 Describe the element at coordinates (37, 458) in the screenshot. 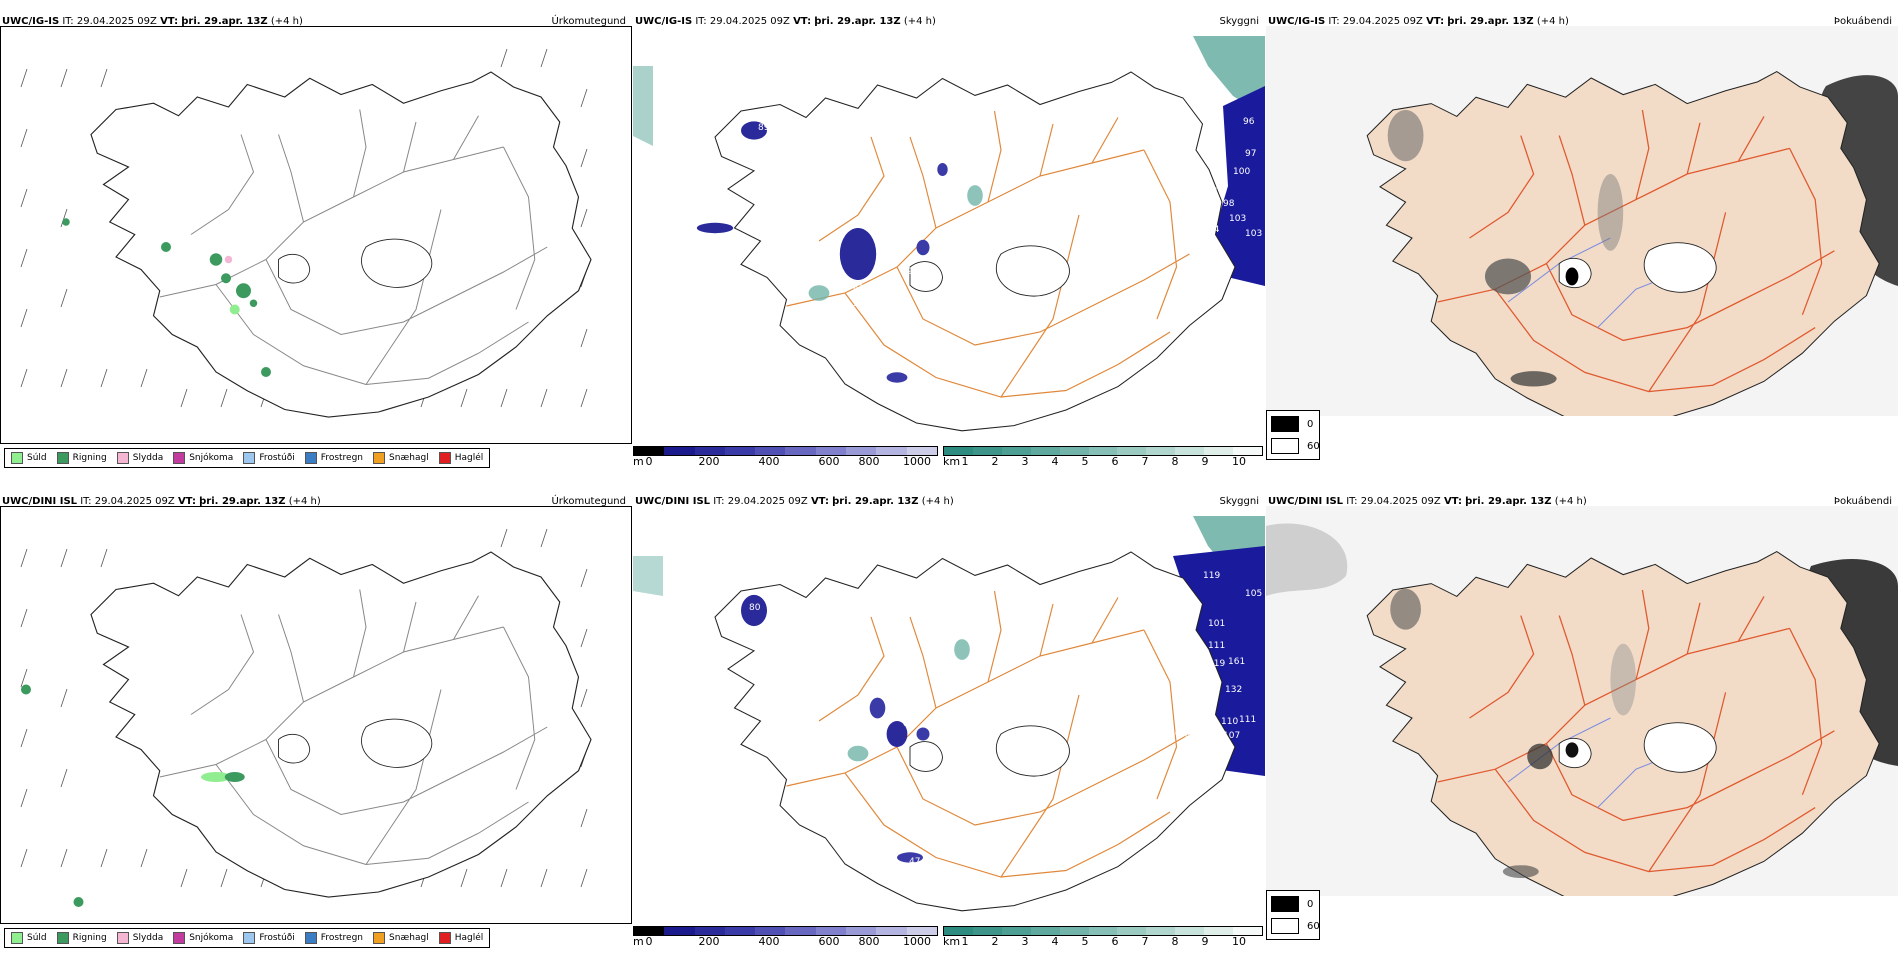

I see `legend-label: Súld` at that location.